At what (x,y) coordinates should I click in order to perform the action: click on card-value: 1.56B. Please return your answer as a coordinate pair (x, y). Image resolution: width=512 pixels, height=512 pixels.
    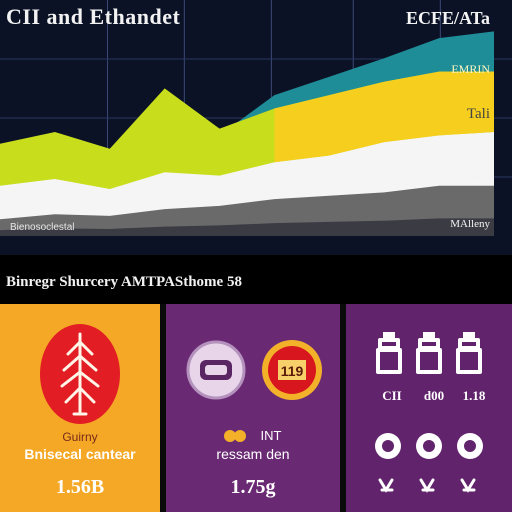
    Looking at the image, I should click on (80, 487).